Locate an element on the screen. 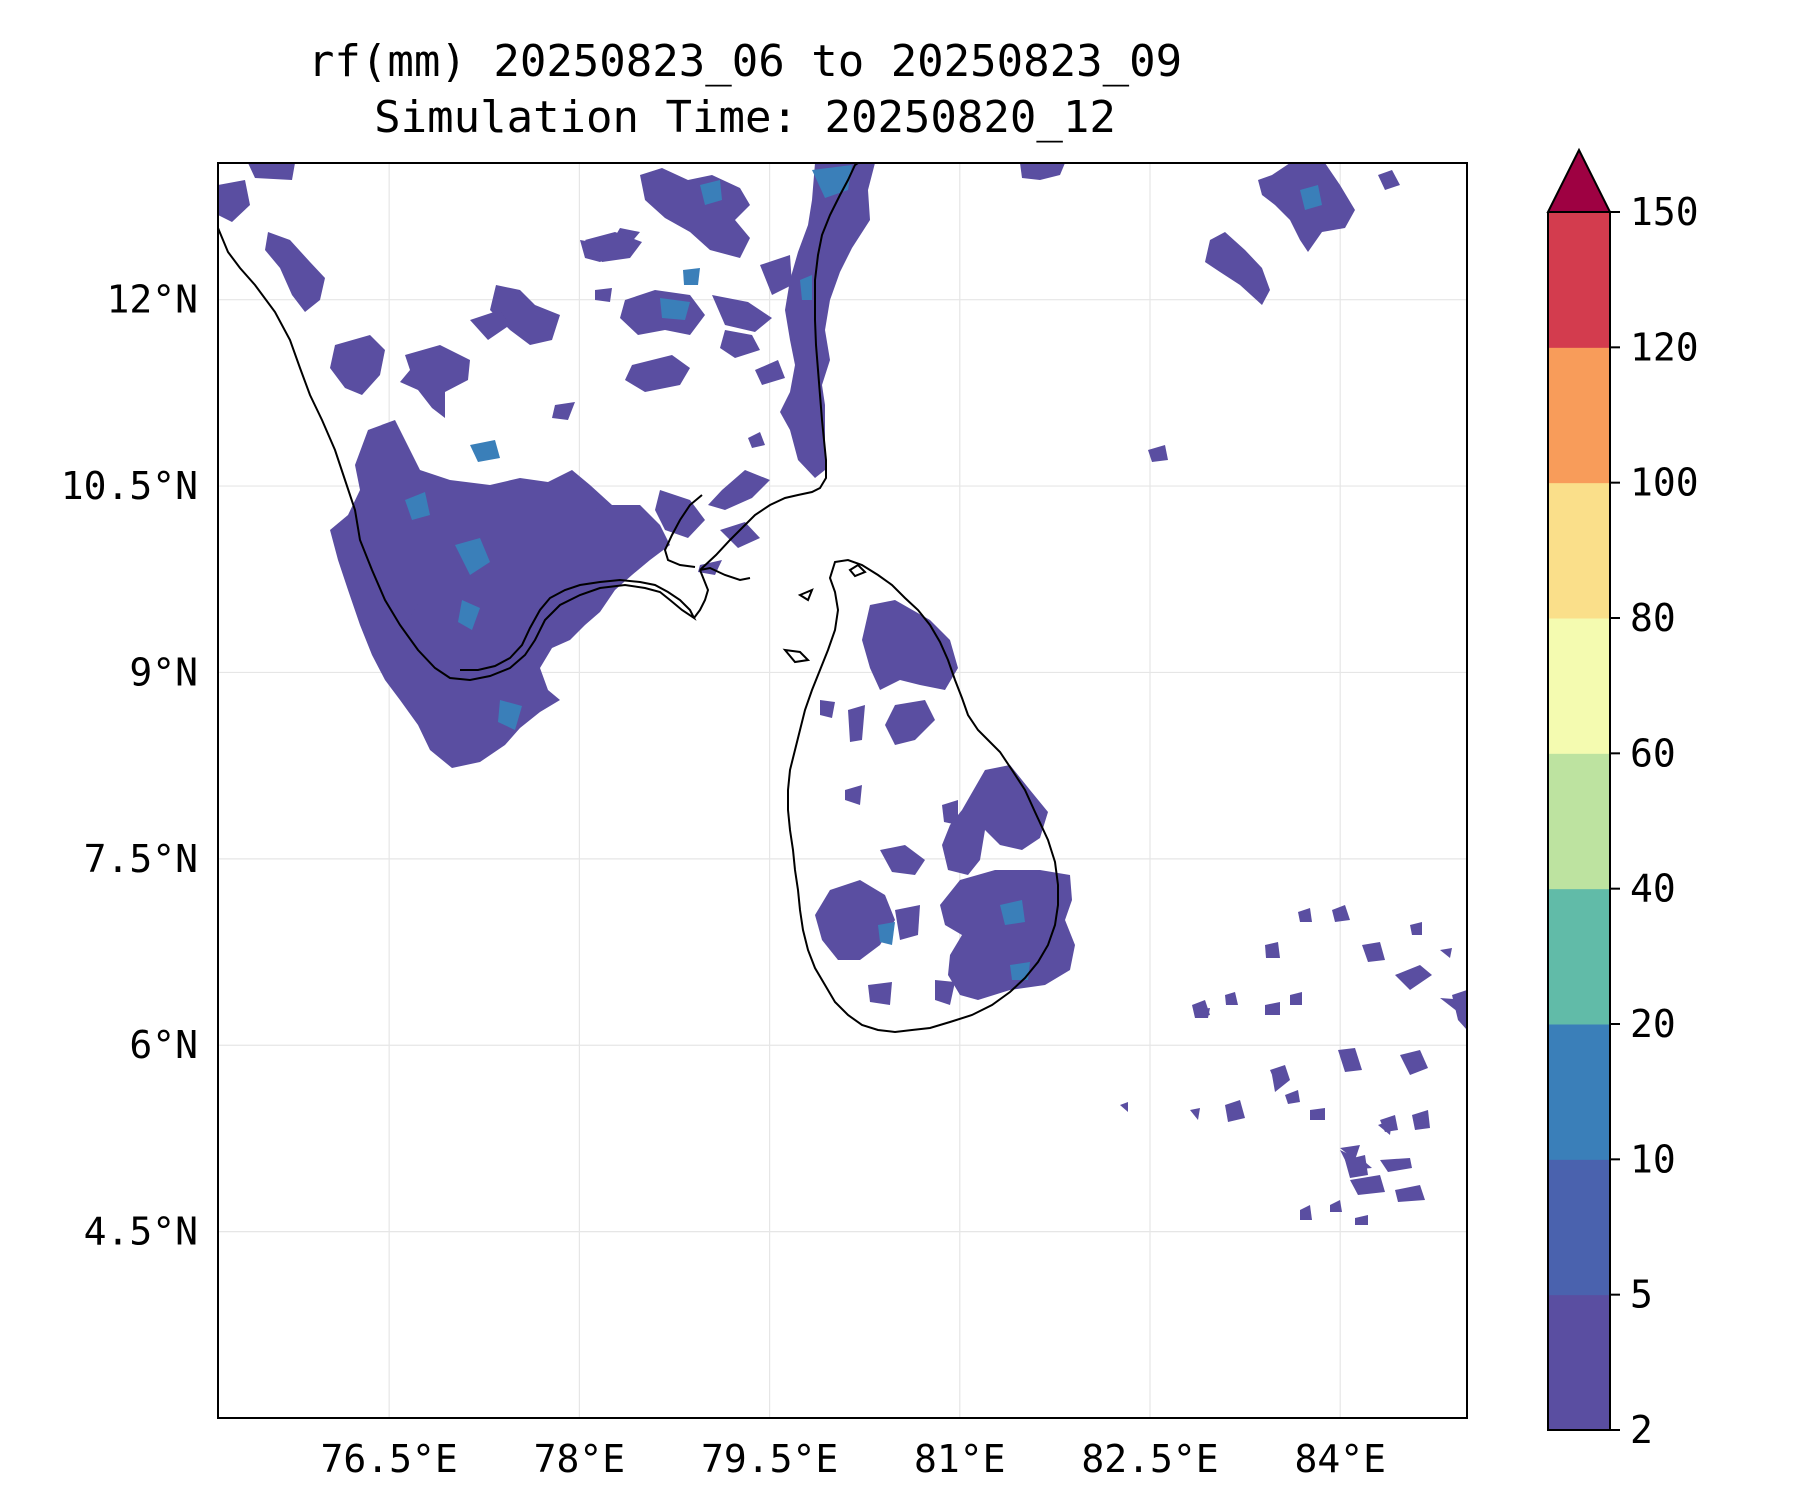 Image resolution: width=1800 pixels, height=1500 pixels. colorbar-tick-label: 120 is located at coordinates (1664, 347).